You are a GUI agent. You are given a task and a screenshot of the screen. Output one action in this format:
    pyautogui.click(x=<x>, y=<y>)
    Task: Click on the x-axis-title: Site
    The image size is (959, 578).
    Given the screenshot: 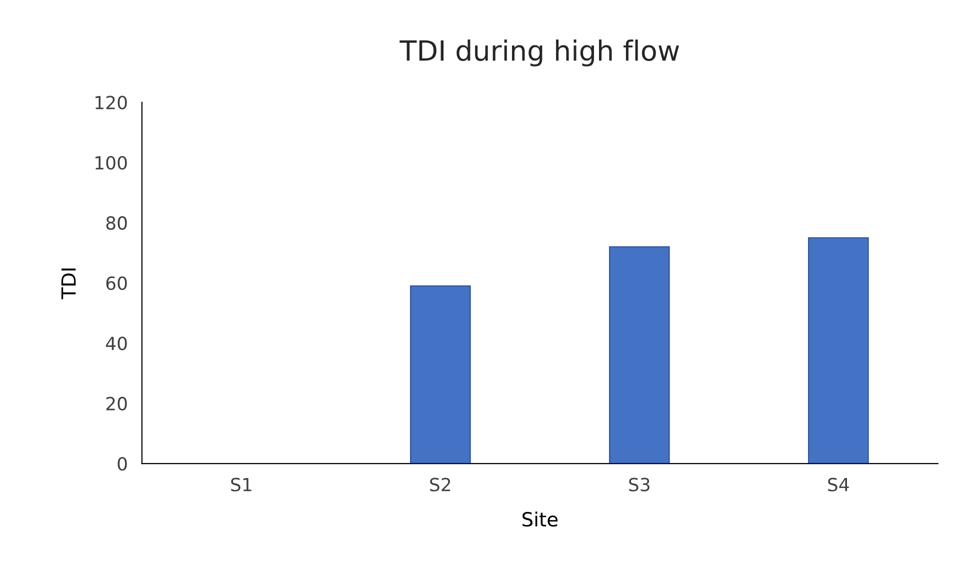 What is the action you would take?
    pyautogui.click(x=540, y=519)
    